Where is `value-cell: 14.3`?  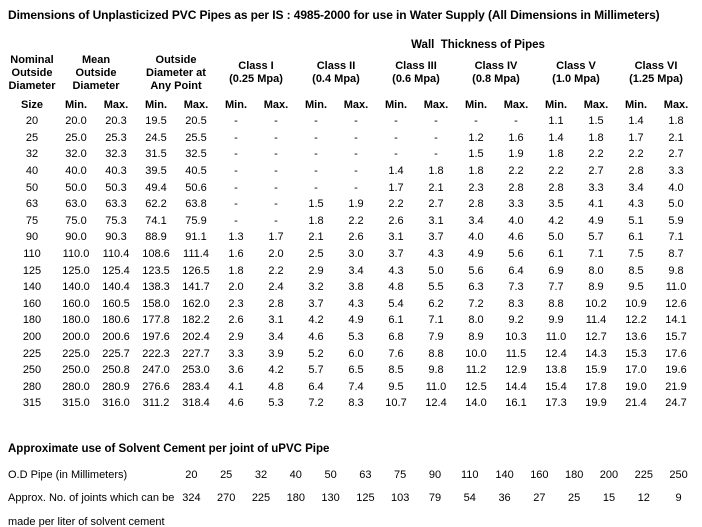 value-cell: 14.3 is located at coordinates (596, 353).